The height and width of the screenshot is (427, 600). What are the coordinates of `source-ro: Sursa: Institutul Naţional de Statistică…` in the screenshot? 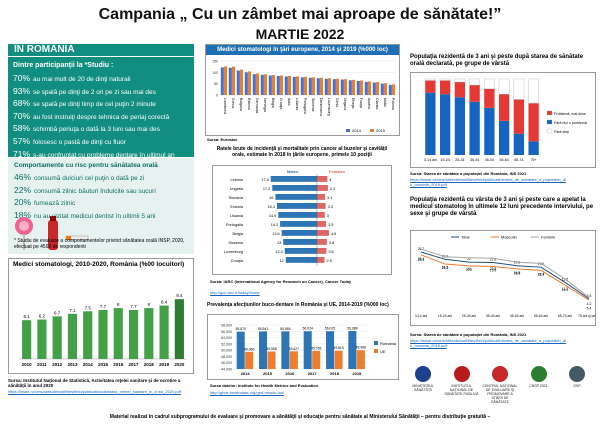 It's located at (94, 383).